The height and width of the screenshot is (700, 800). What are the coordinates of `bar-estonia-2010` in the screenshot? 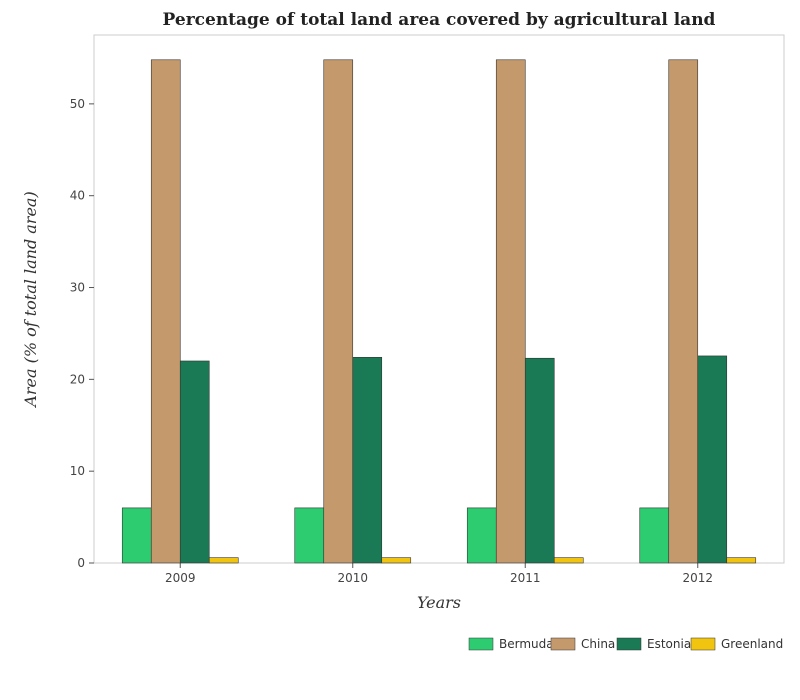 It's located at (367, 460).